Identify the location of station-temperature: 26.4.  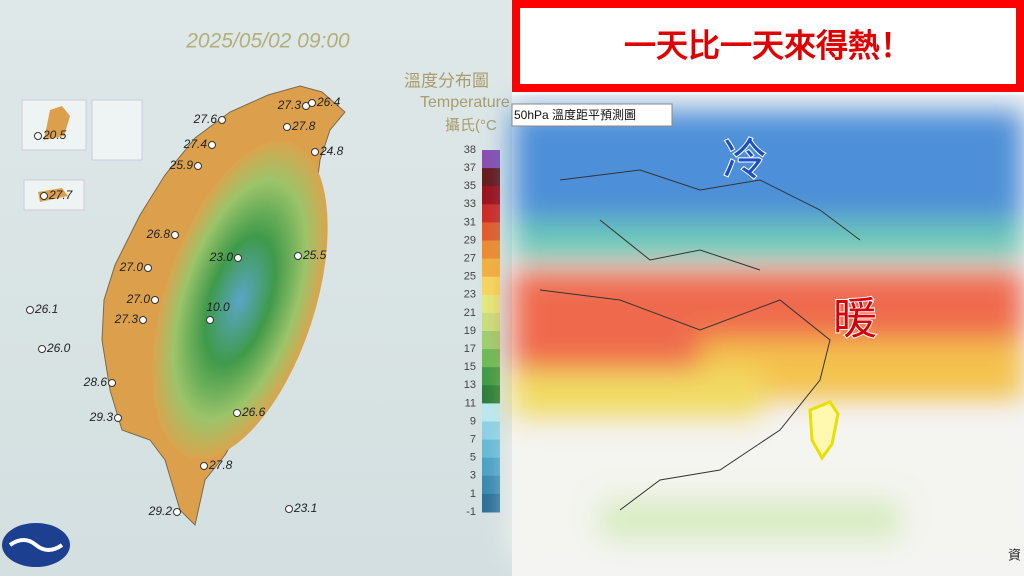
(328, 102).